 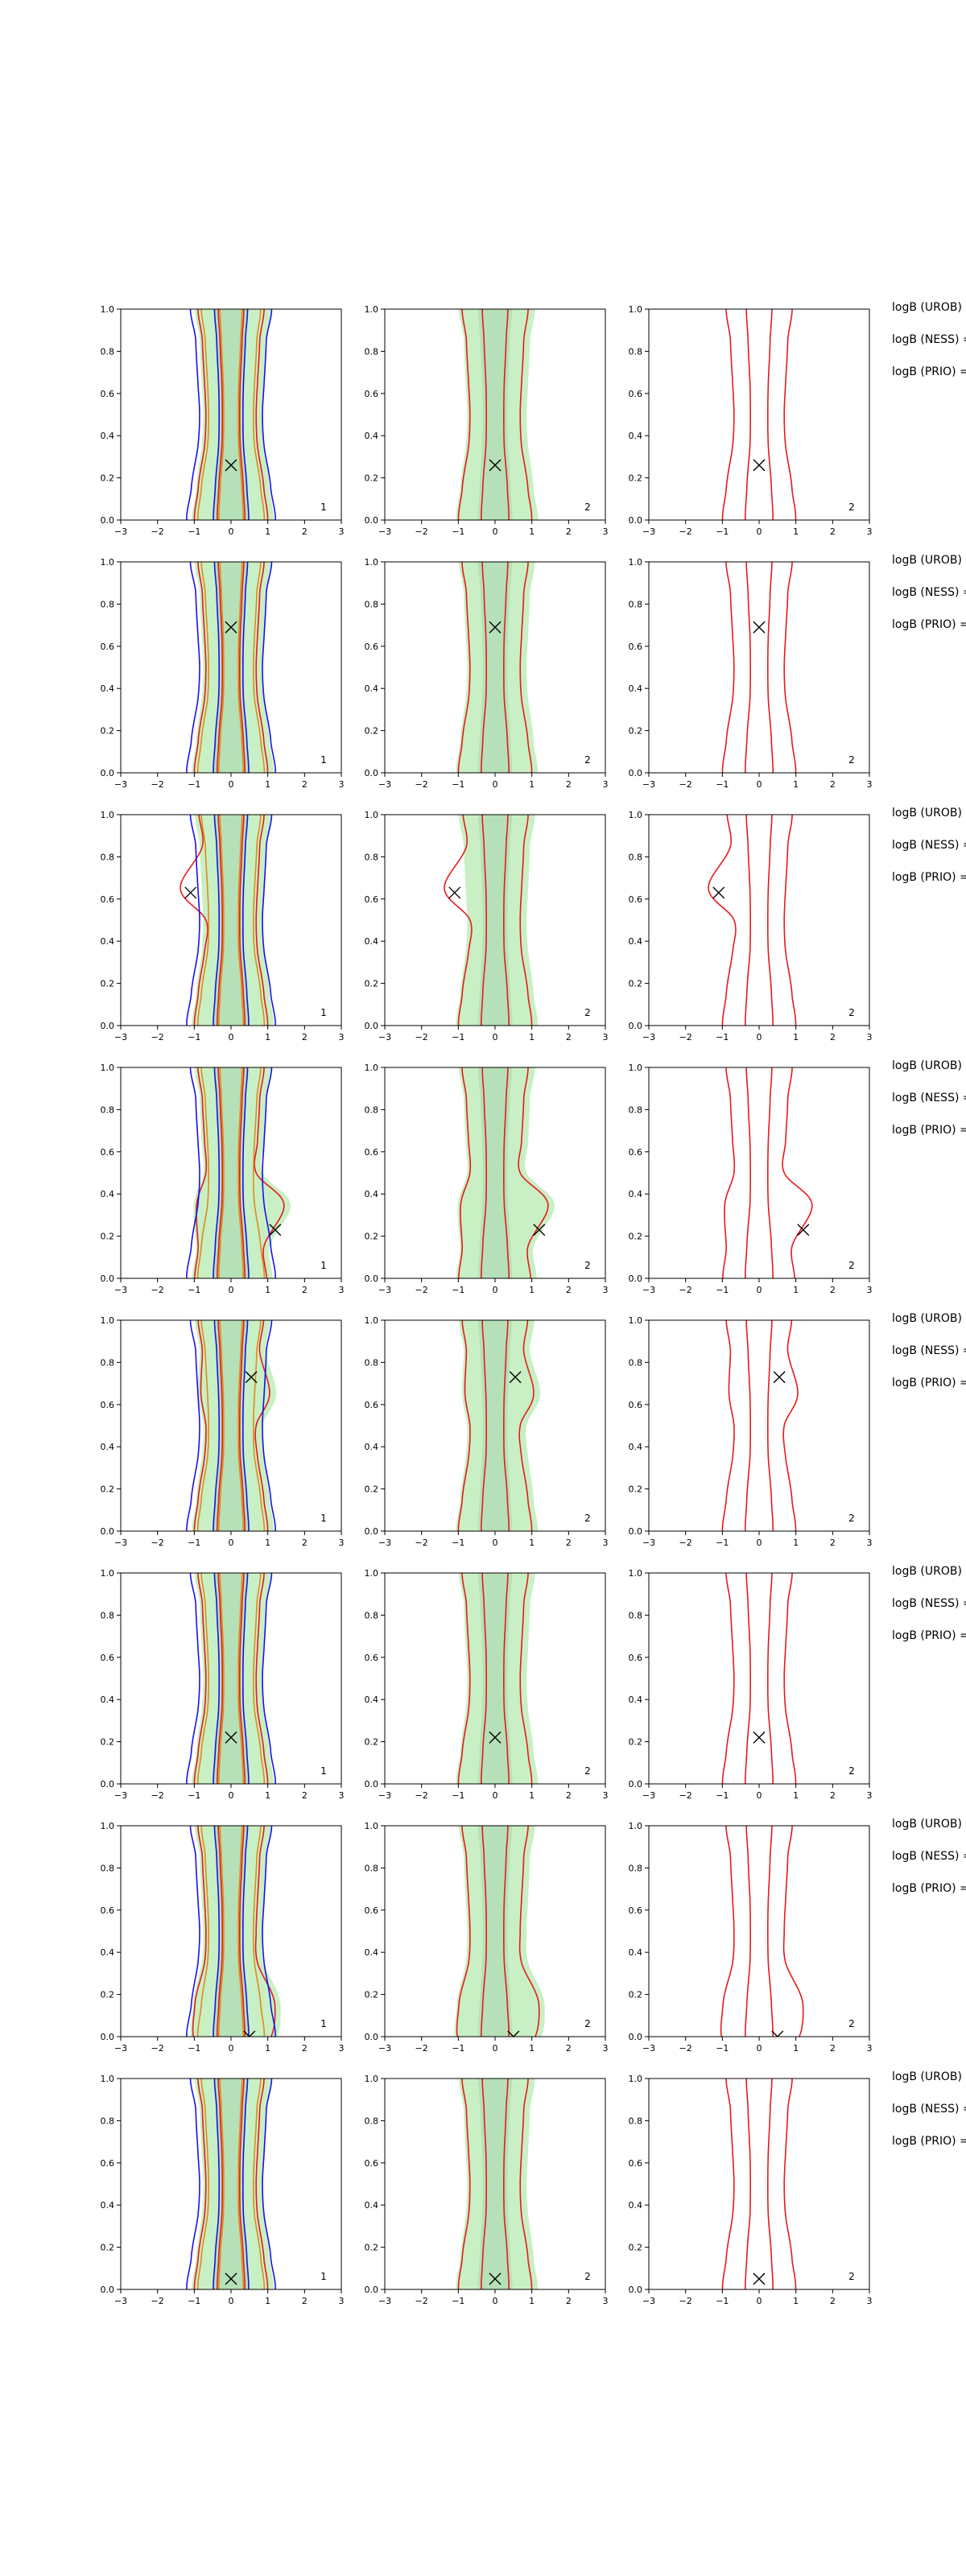 I want to click on panel-label: 2, so click(x=851, y=1265).